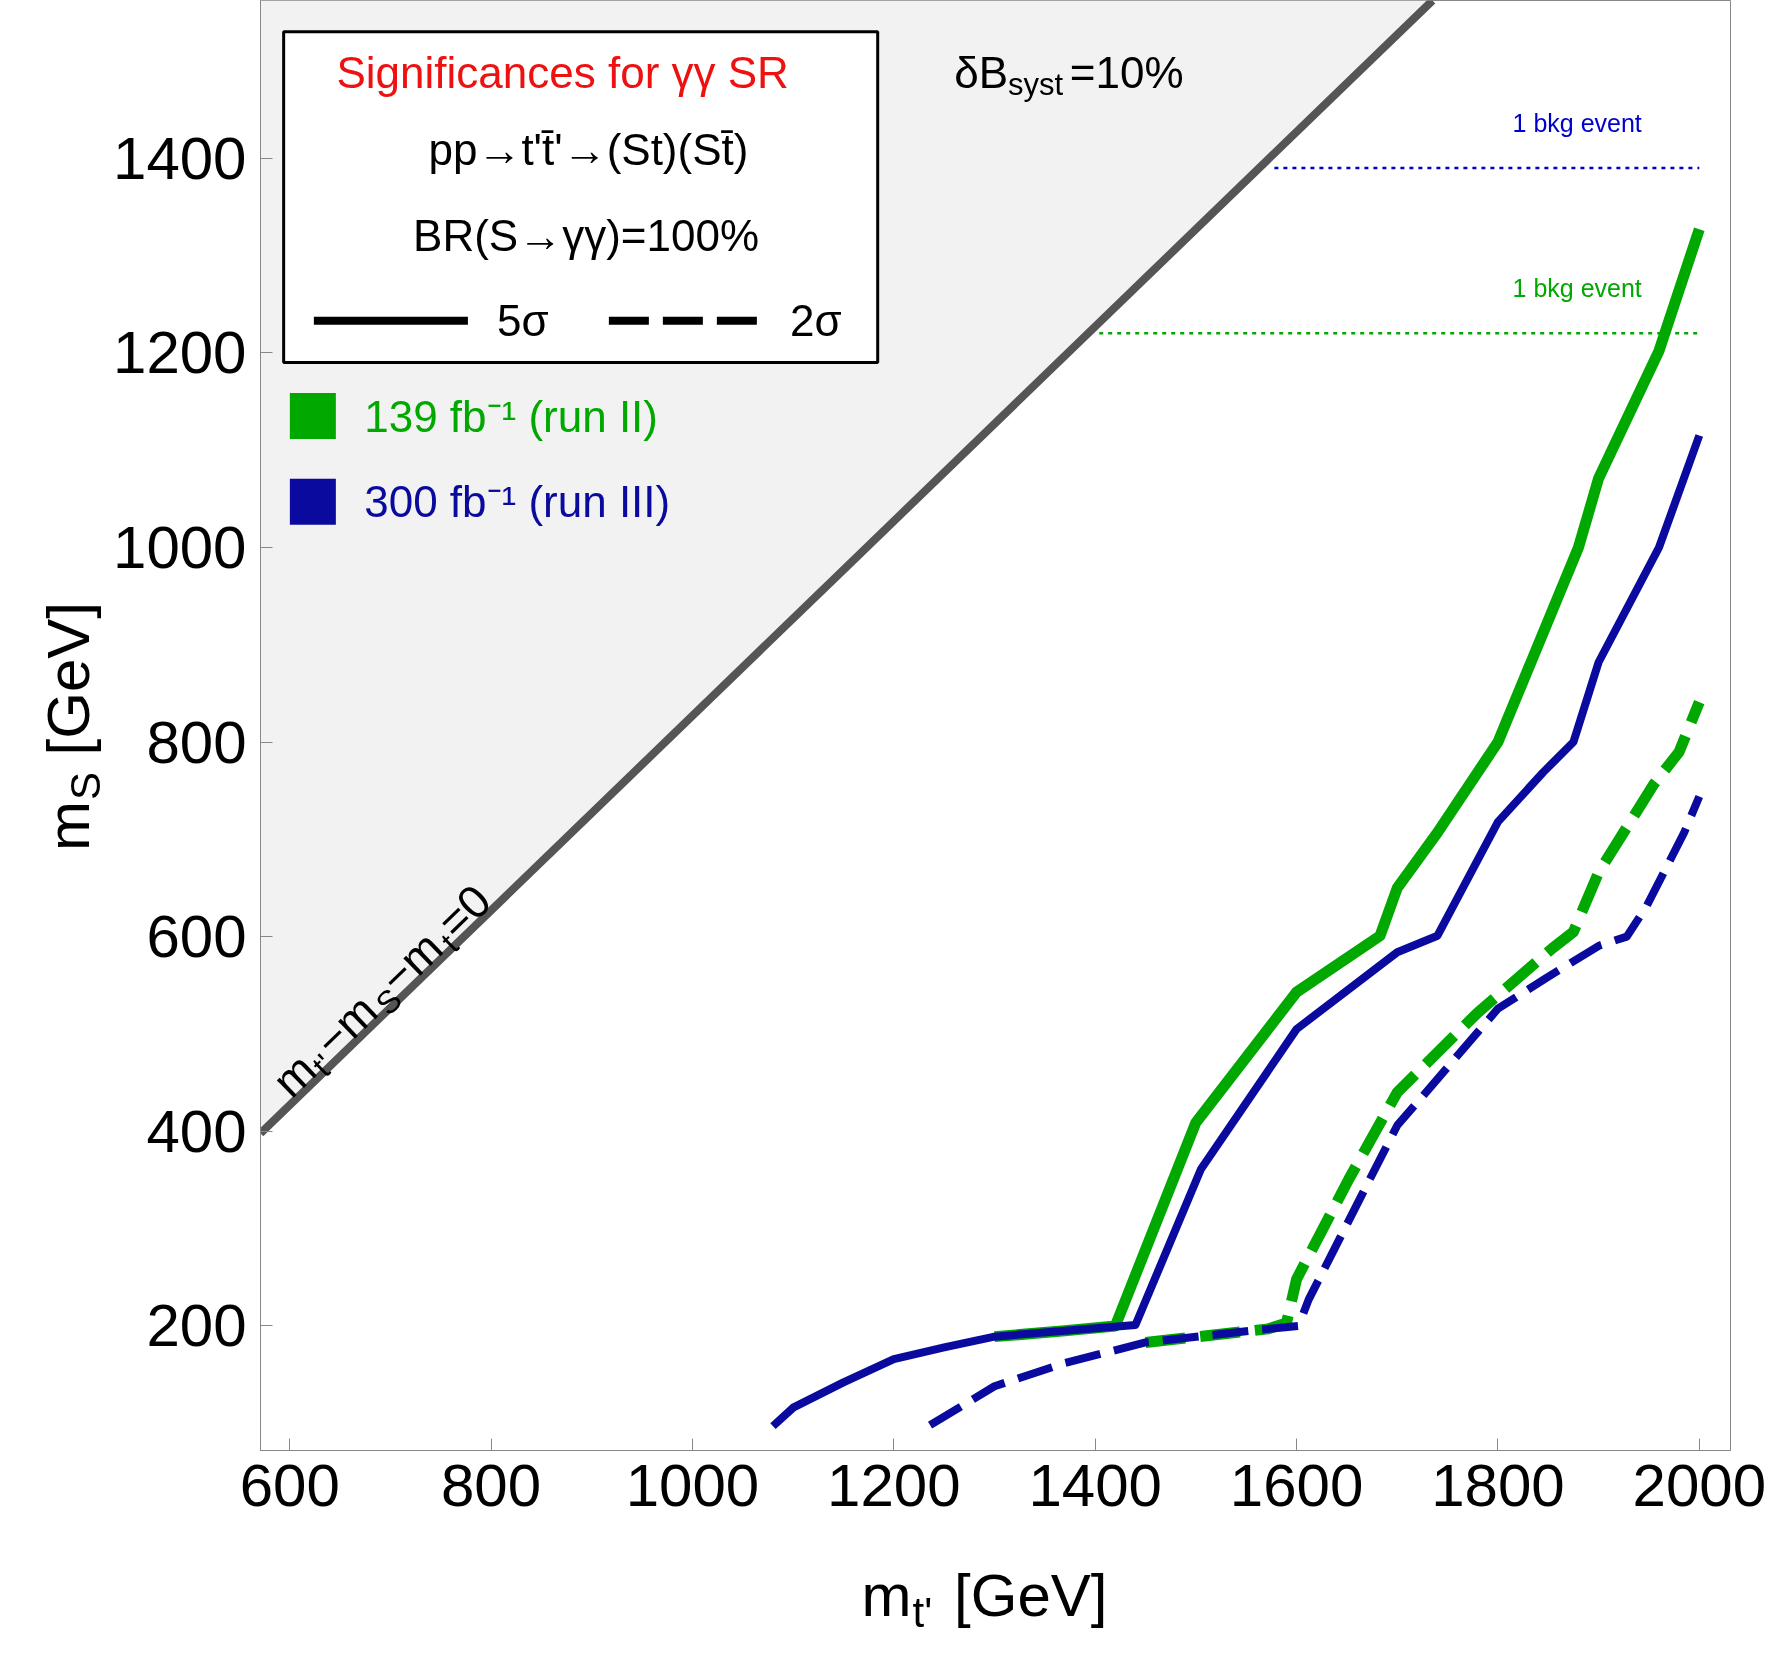 The width and height of the screenshot is (1771, 1655). I want to click on y-tick-label: 1400, so click(180, 158).